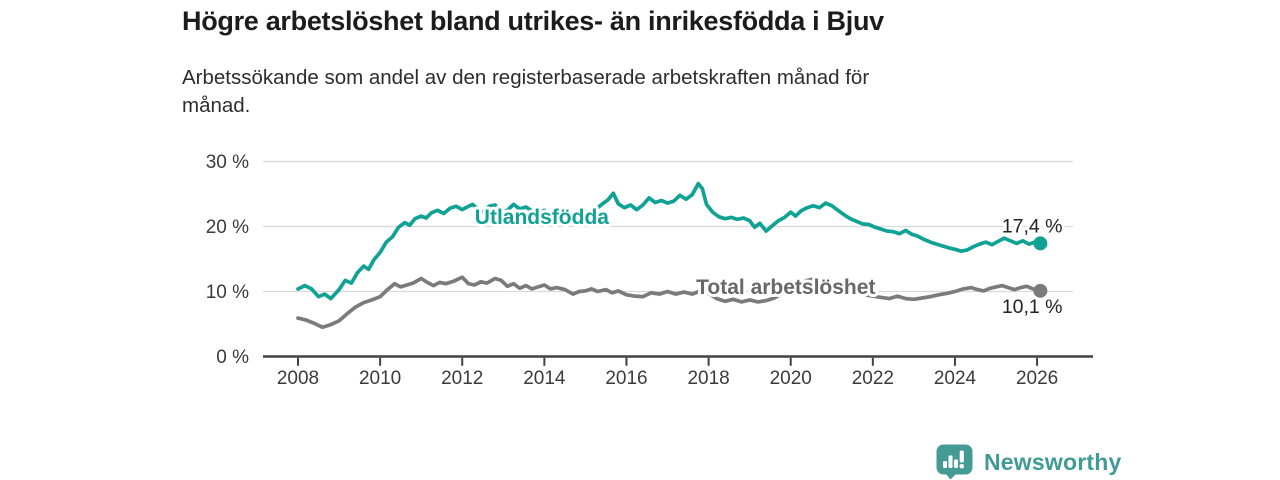  What do you see at coordinates (380, 378) in the screenshot?
I see `x-tick-label: 2010` at bounding box center [380, 378].